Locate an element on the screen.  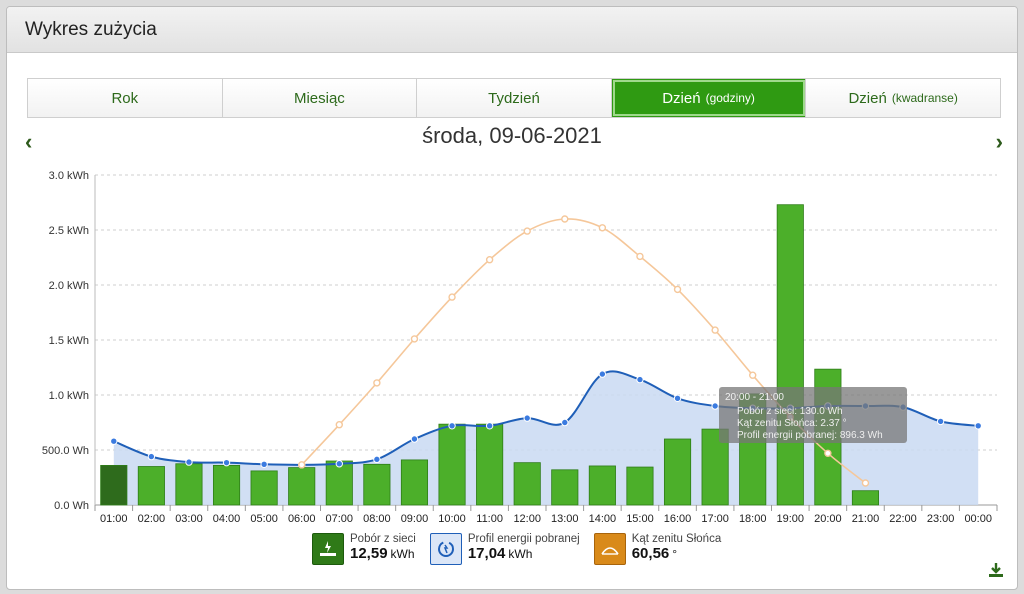
x-tick-label: 08:00 is located at coordinates (377, 519).